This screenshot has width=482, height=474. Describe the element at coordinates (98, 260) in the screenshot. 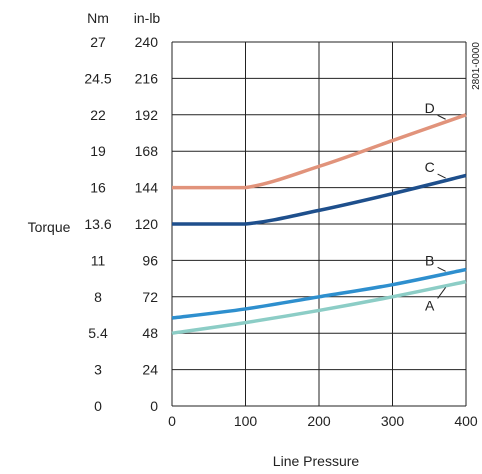

I see `y-tick-label-nm: 11` at that location.